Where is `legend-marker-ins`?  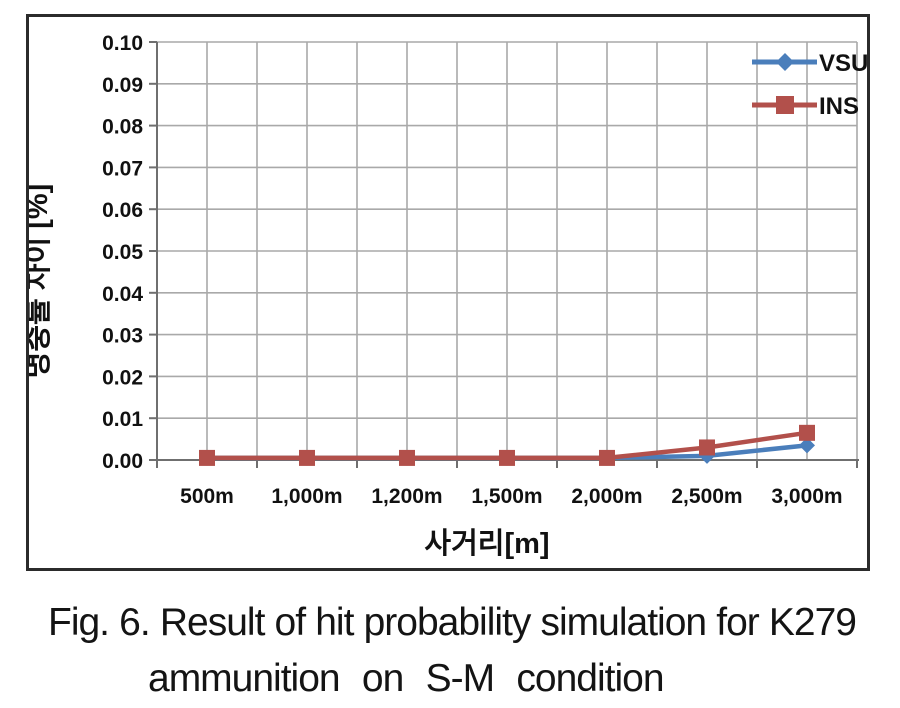 legend-marker-ins is located at coordinates (785, 105).